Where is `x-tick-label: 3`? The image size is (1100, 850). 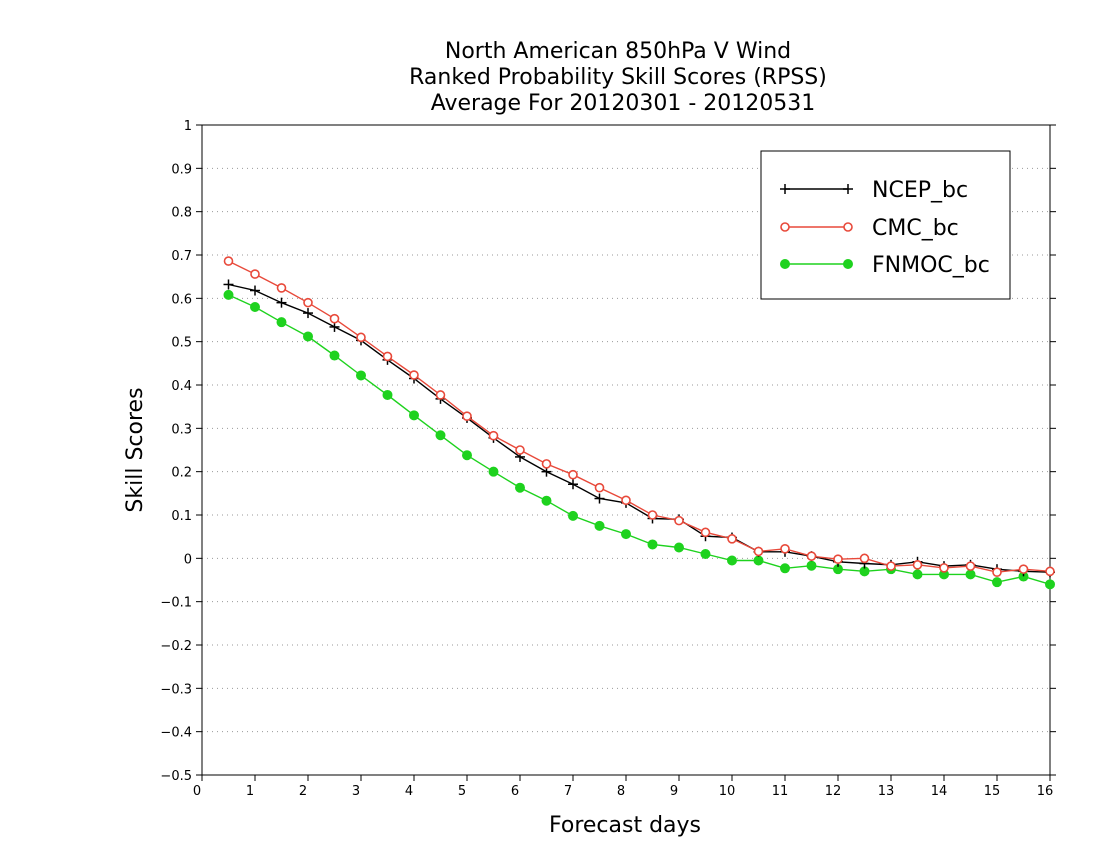 x-tick-label: 3 is located at coordinates (356, 791).